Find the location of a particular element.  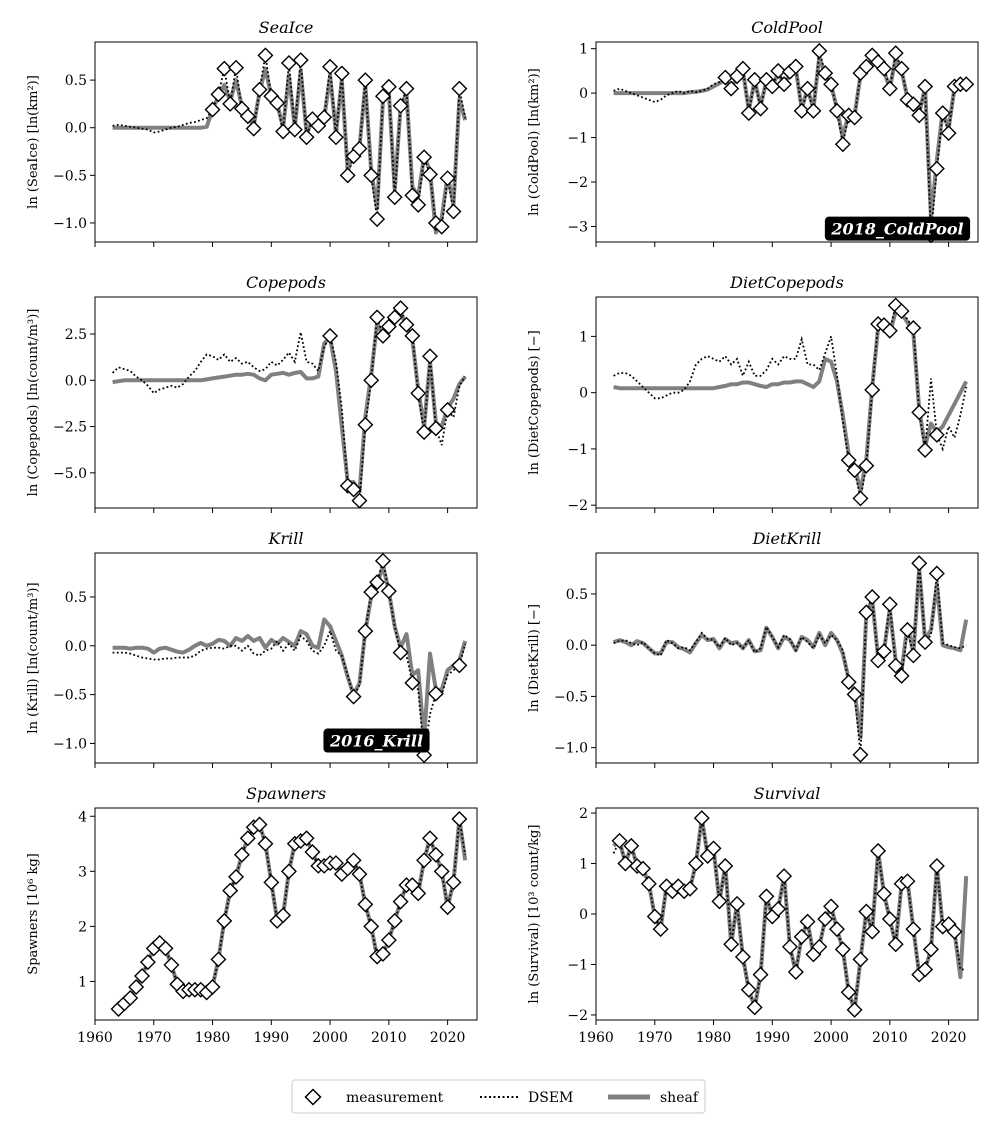

y-tick-label: 2 is located at coordinates (82, 927).